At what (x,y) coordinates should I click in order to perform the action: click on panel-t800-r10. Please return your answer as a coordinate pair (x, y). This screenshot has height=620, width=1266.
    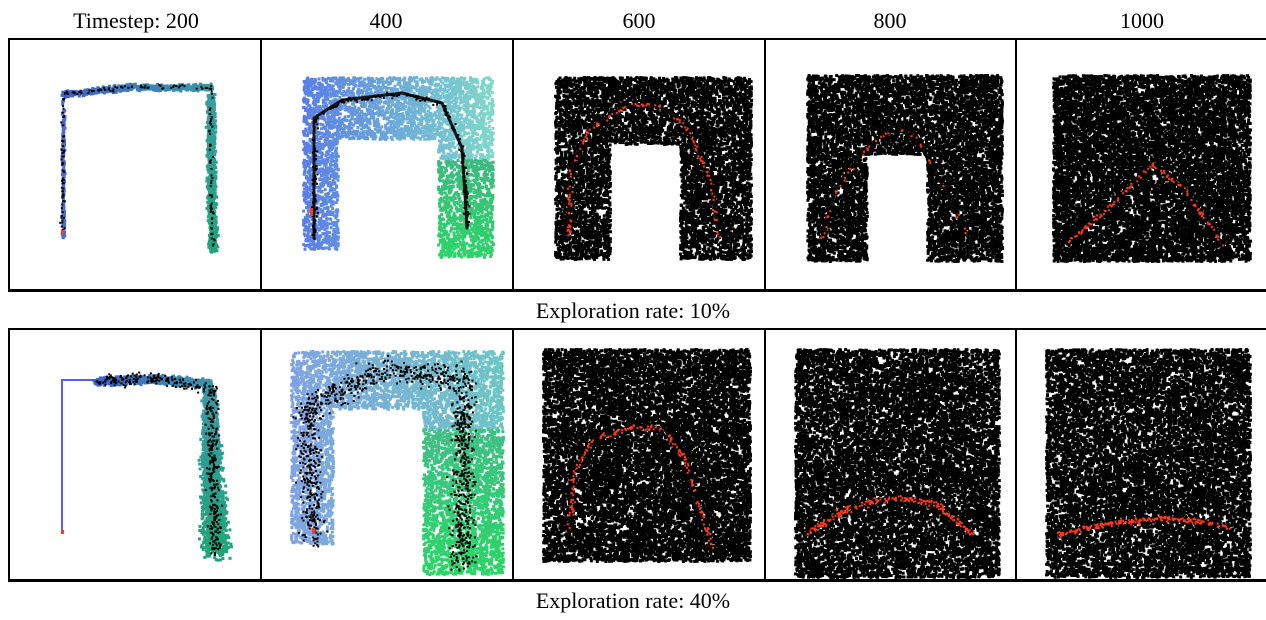
    Looking at the image, I should click on (890, 165).